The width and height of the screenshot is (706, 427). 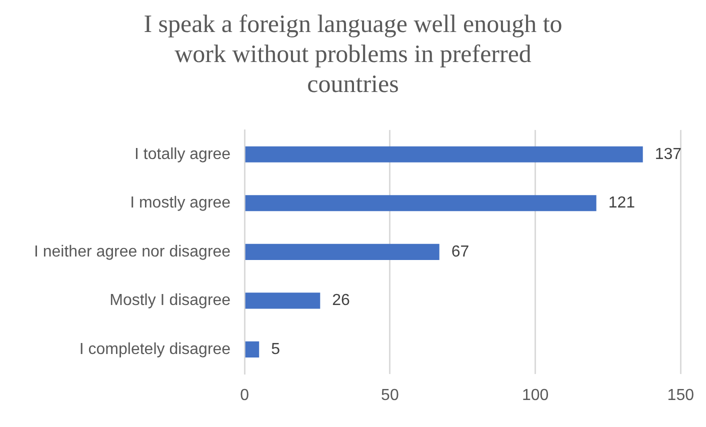 I want to click on x-tick-label: 150, so click(x=680, y=395).